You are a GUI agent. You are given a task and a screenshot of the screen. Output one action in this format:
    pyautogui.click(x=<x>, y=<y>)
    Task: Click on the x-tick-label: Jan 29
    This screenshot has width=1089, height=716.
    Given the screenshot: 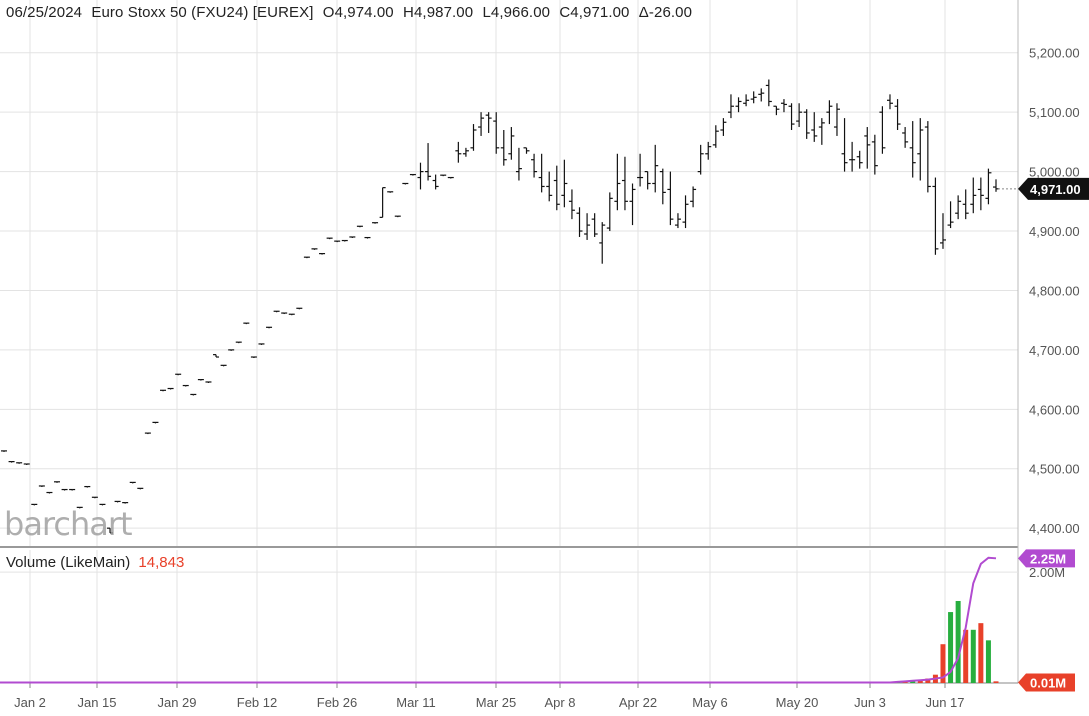 What is the action you would take?
    pyautogui.click(x=176, y=702)
    